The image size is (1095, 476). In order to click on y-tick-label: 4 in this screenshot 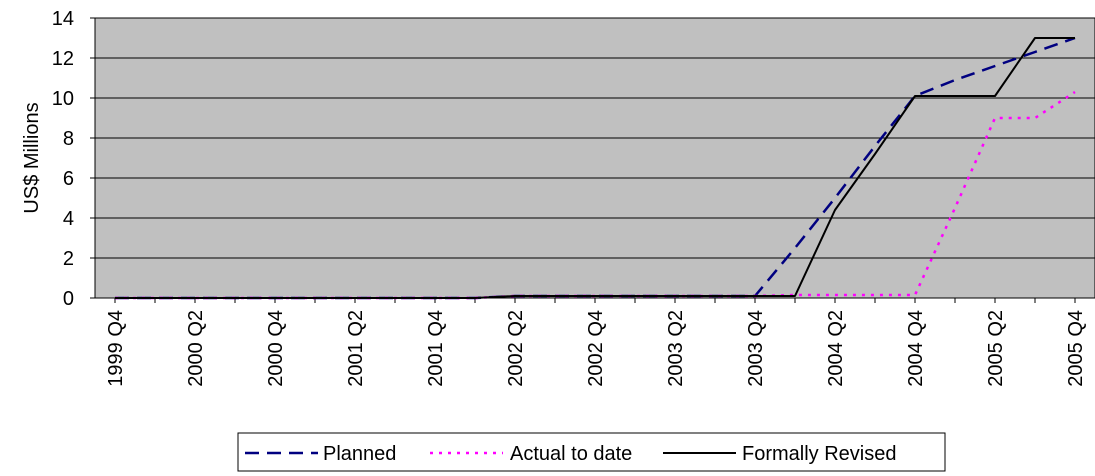, I will do `click(68, 219)`.